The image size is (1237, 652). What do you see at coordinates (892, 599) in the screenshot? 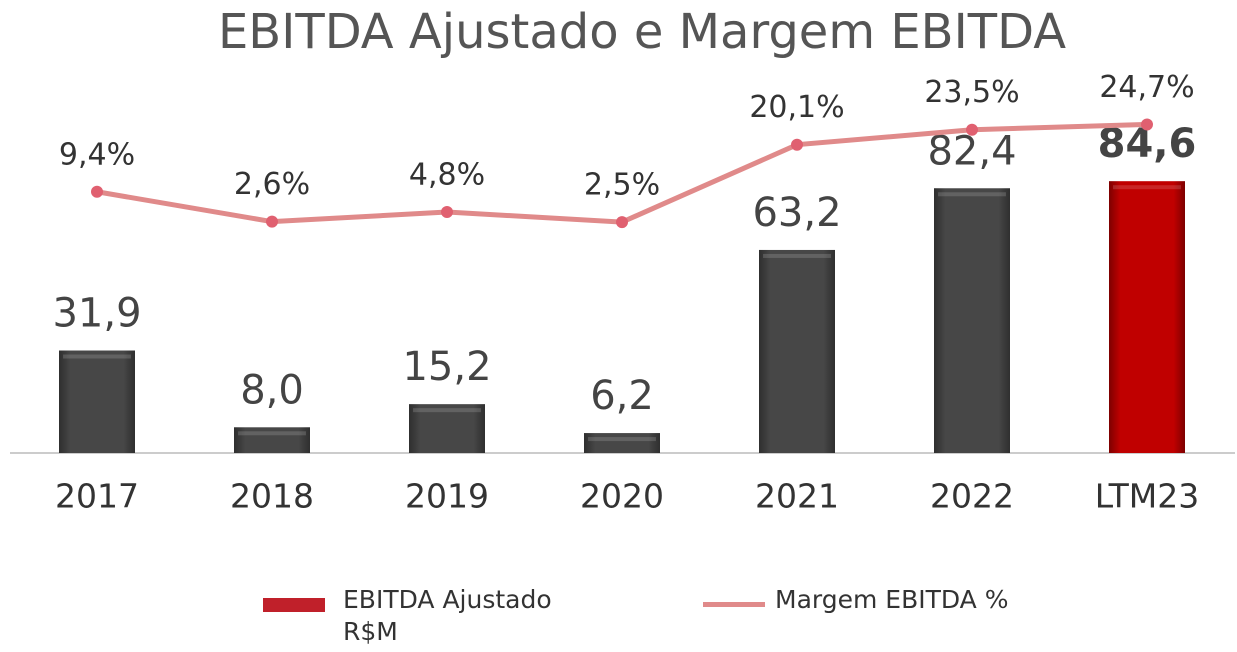
I see `legend-label: Margem EBITDA %` at bounding box center [892, 599].